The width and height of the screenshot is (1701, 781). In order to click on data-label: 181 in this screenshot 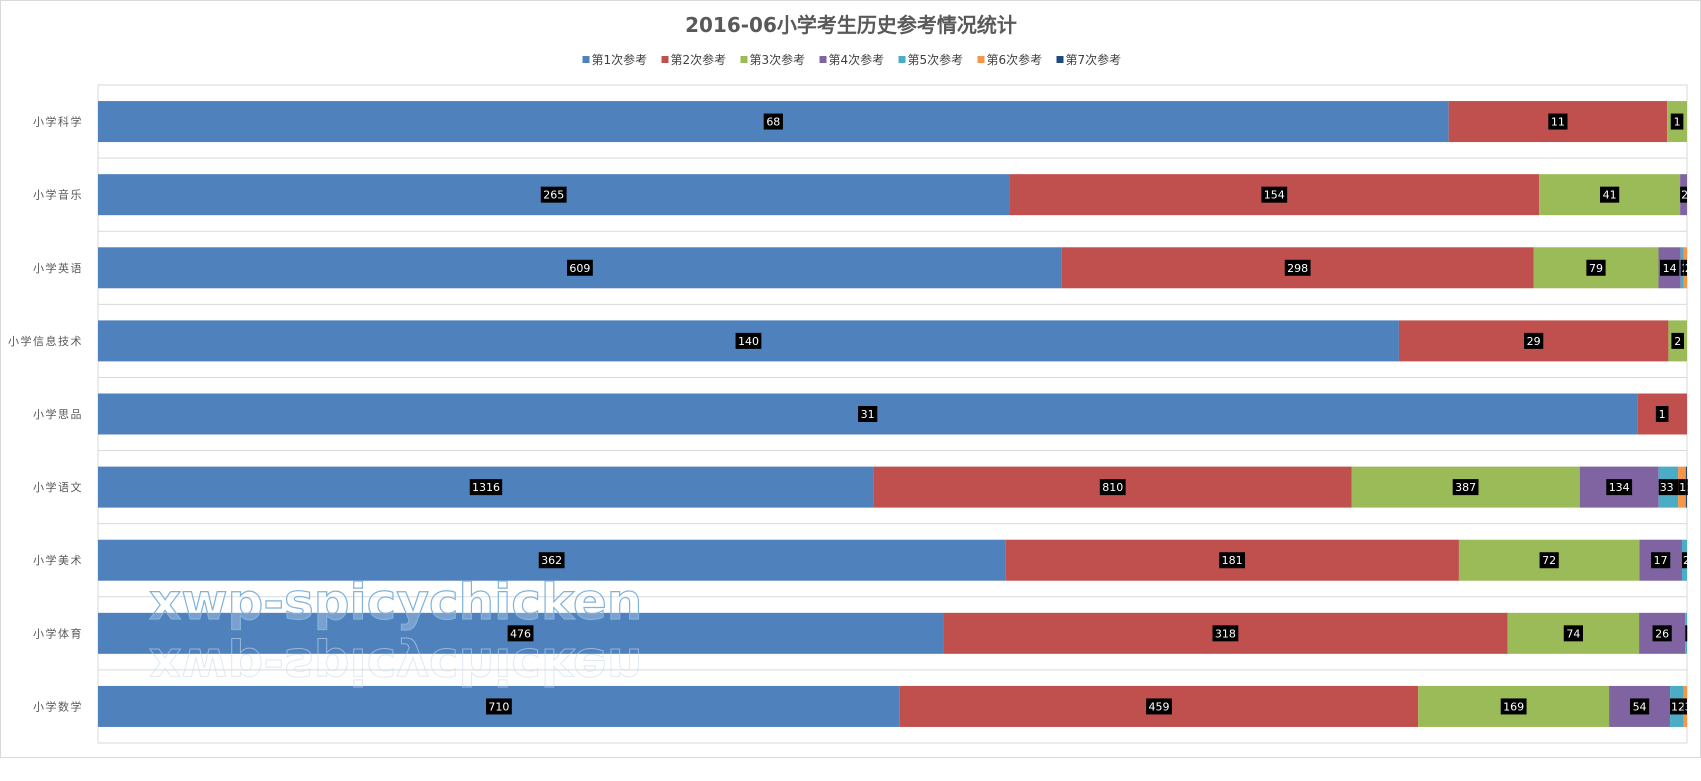, I will do `click(1232, 560)`.